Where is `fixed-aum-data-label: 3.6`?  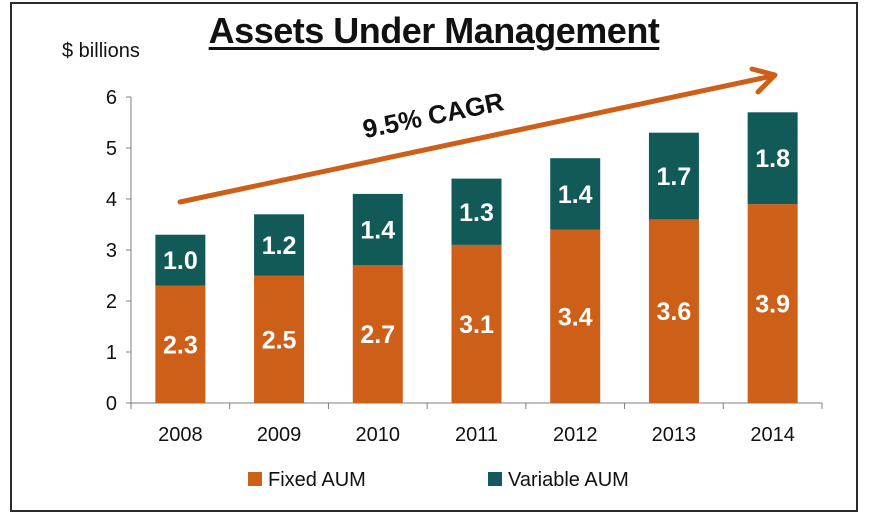
fixed-aum-data-label: 3.6 is located at coordinates (674, 312).